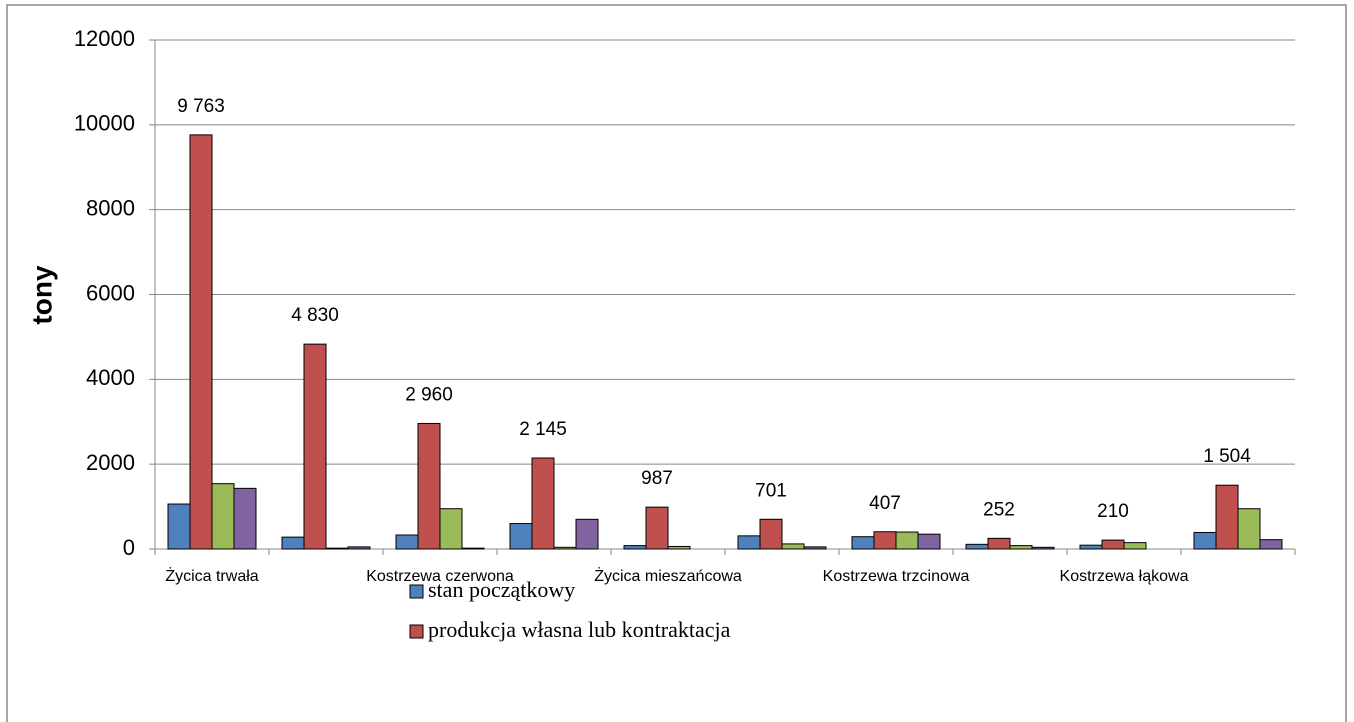 Image resolution: width=1354 pixels, height=722 pixels. Describe the element at coordinates (104, 38) in the screenshot. I see `y-tick-label: 12000` at that location.